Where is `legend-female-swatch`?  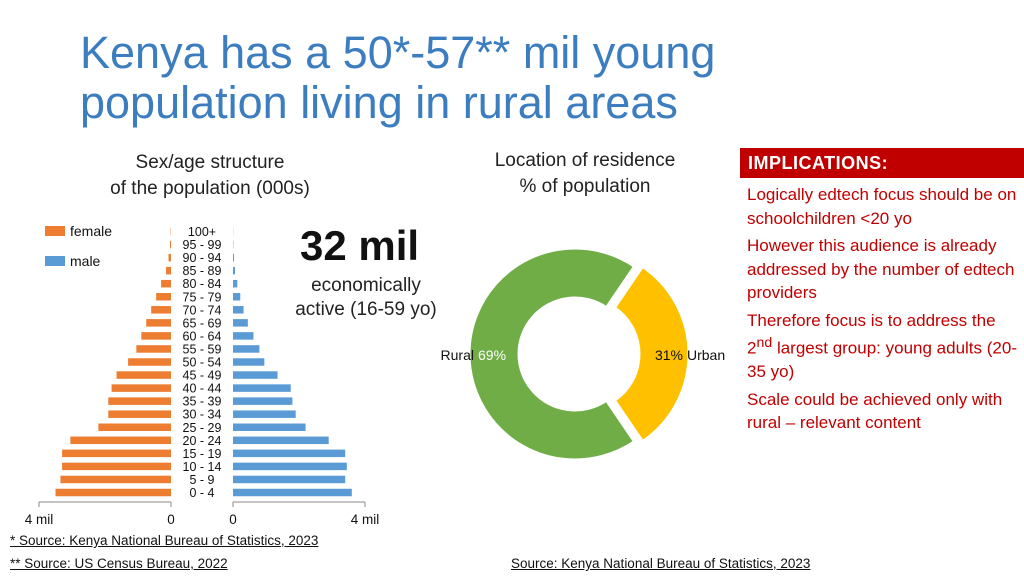
legend-female-swatch is located at coordinates (55, 231).